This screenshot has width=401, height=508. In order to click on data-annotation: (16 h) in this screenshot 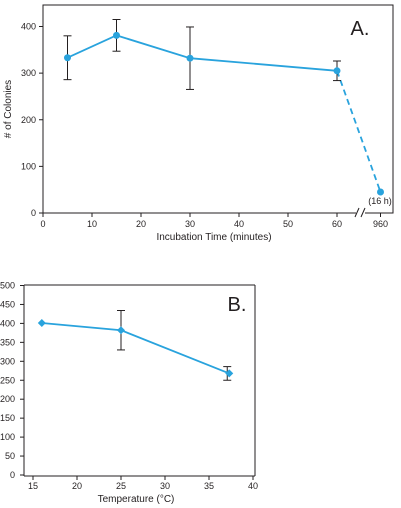, I will do `click(380, 201)`.